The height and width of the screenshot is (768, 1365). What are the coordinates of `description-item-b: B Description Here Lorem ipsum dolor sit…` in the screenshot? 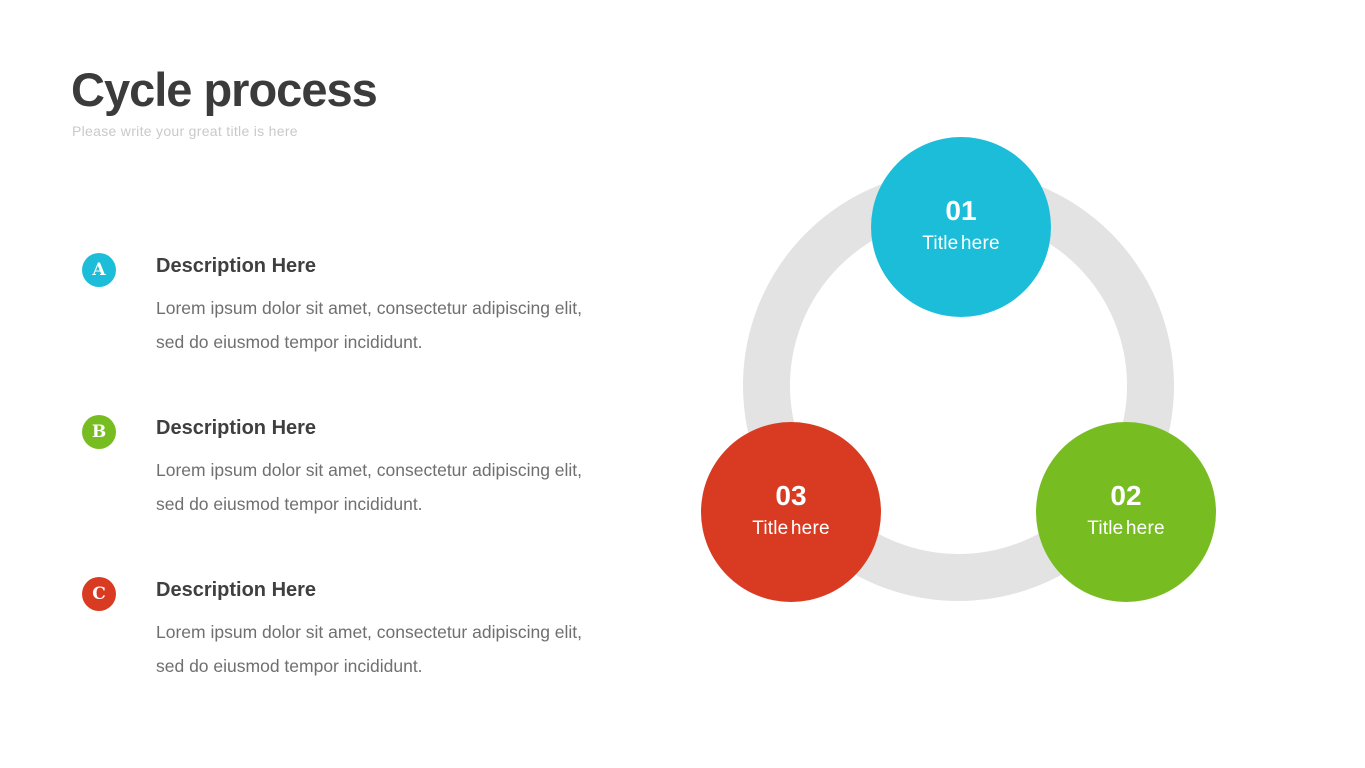 It's located at (345, 468).